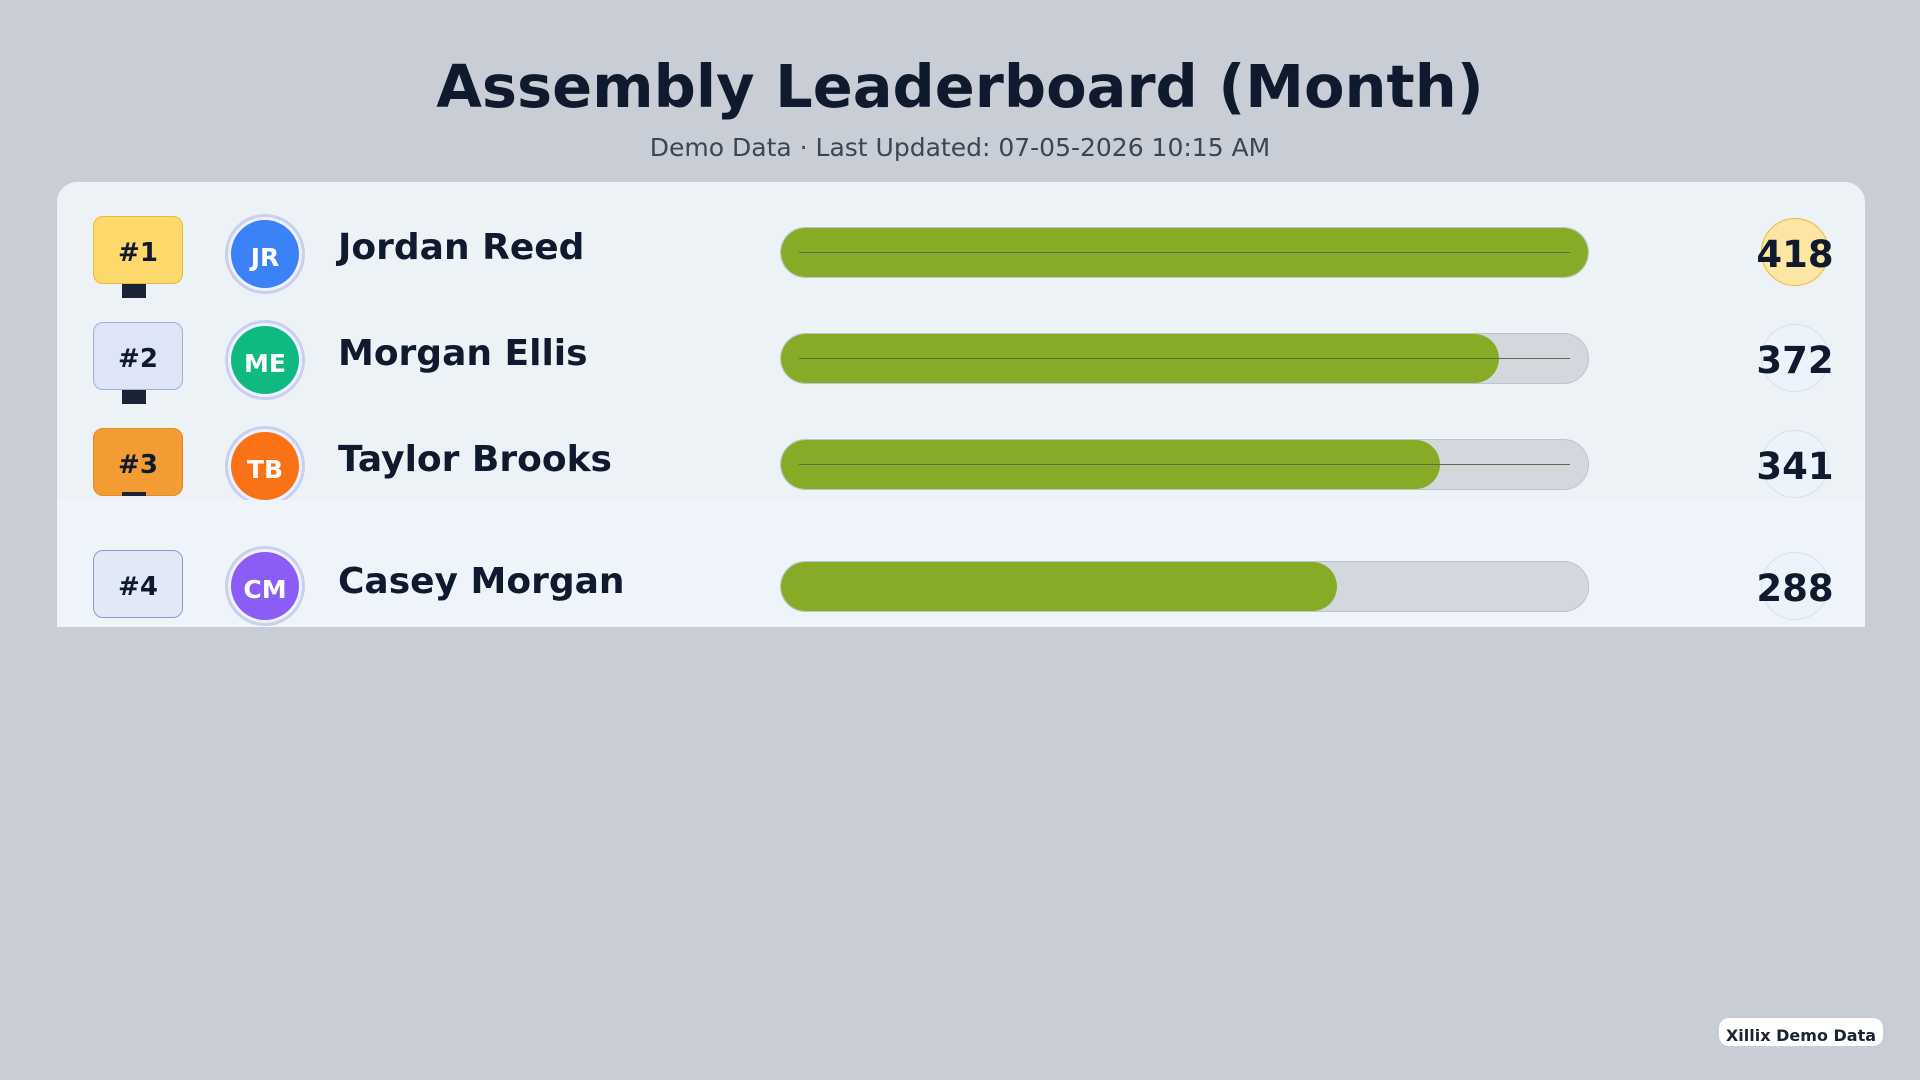 This screenshot has width=1920, height=1080. What do you see at coordinates (1795, 586) in the screenshot?
I see `score-value: 288` at bounding box center [1795, 586].